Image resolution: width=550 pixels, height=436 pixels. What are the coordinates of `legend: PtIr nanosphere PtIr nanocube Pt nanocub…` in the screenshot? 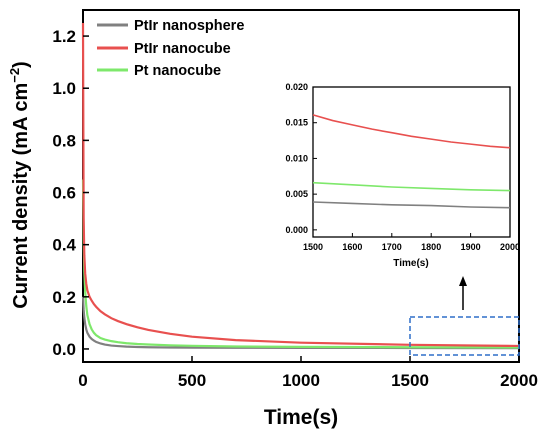 It's located at (170, 48).